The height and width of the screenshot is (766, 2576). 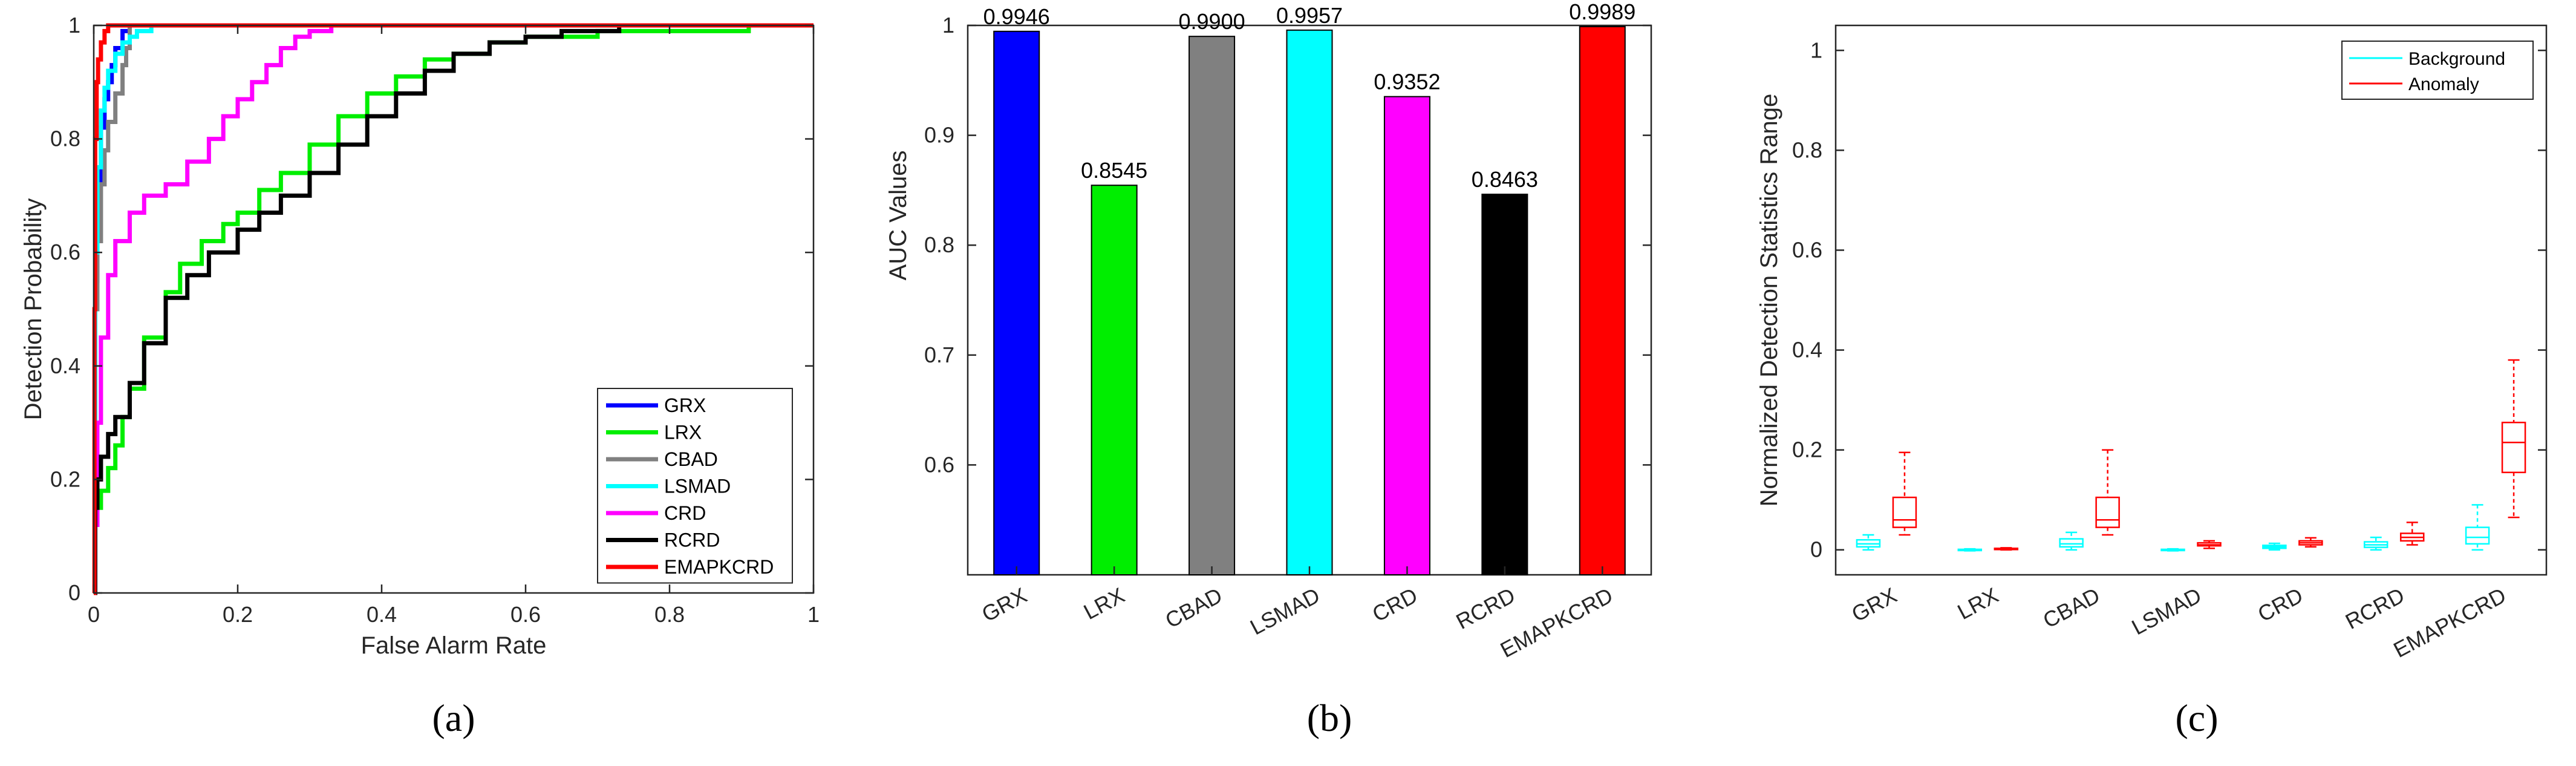 I want to click on y-tick-label: 0.7, so click(x=939, y=354).